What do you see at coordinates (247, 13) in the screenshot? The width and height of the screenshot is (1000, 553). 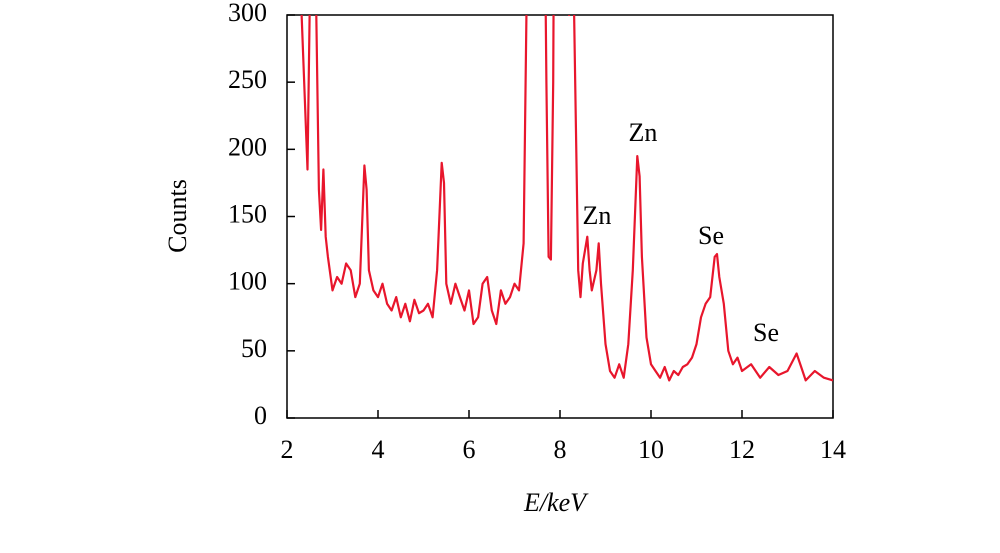 I see `y-tick-label: 300` at bounding box center [247, 13].